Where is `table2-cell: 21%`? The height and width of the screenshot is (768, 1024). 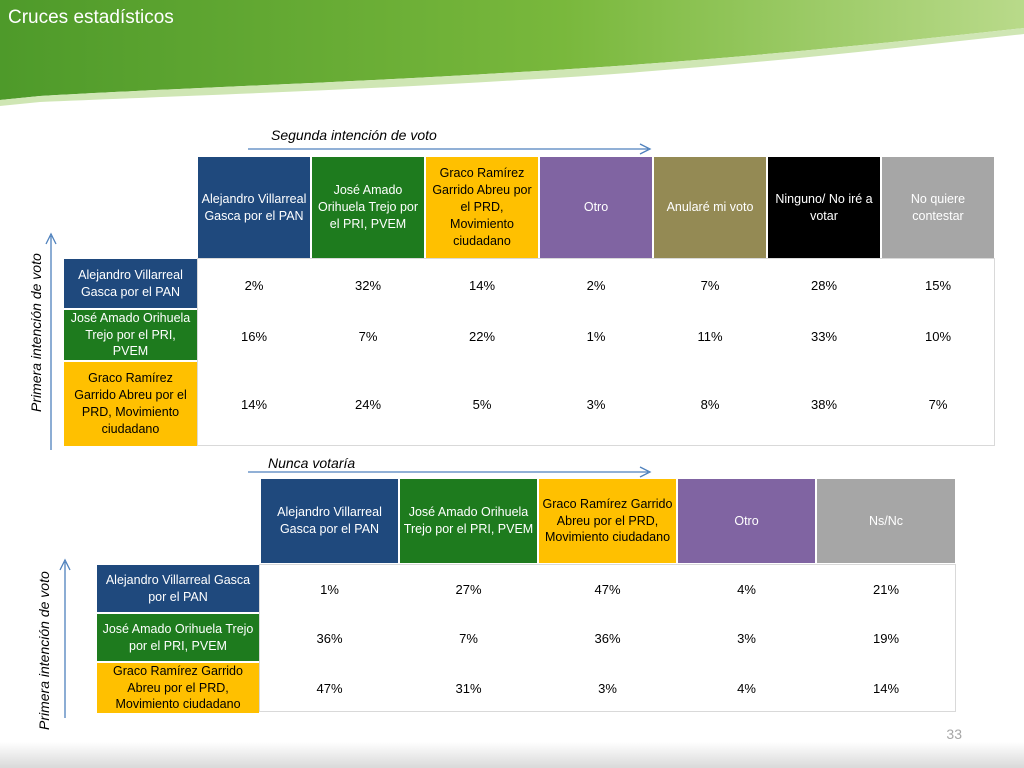 table2-cell: 21% is located at coordinates (886, 589).